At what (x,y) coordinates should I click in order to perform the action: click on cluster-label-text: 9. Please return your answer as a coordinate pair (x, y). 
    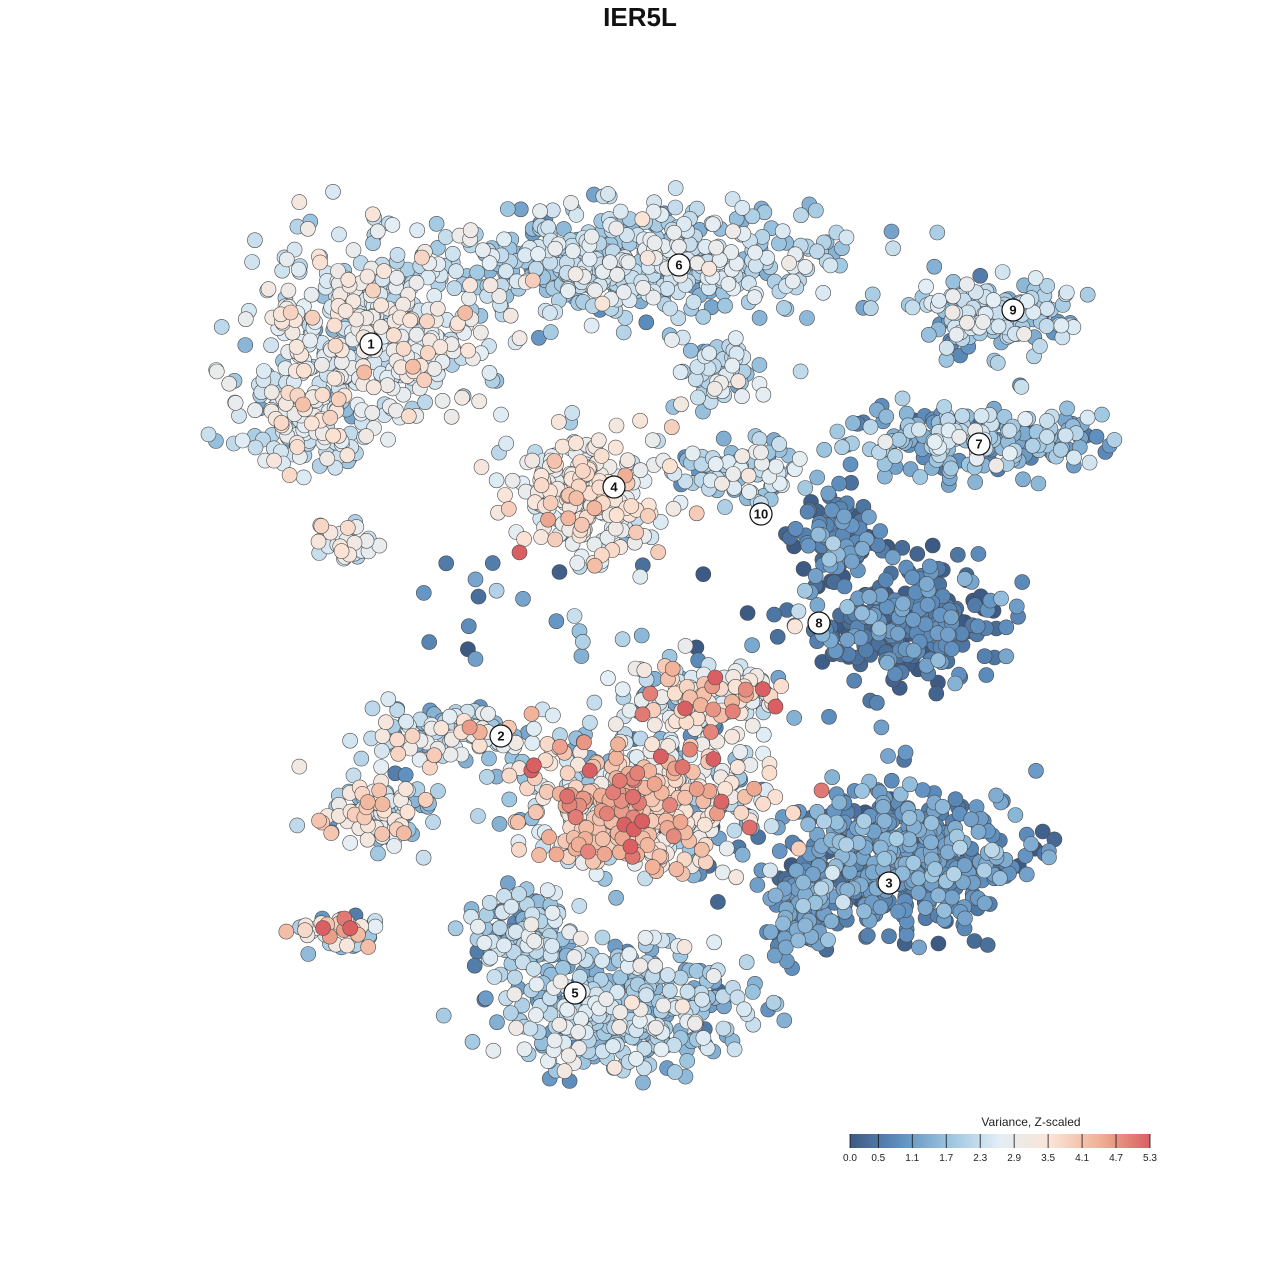
    Looking at the image, I should click on (1012, 310).